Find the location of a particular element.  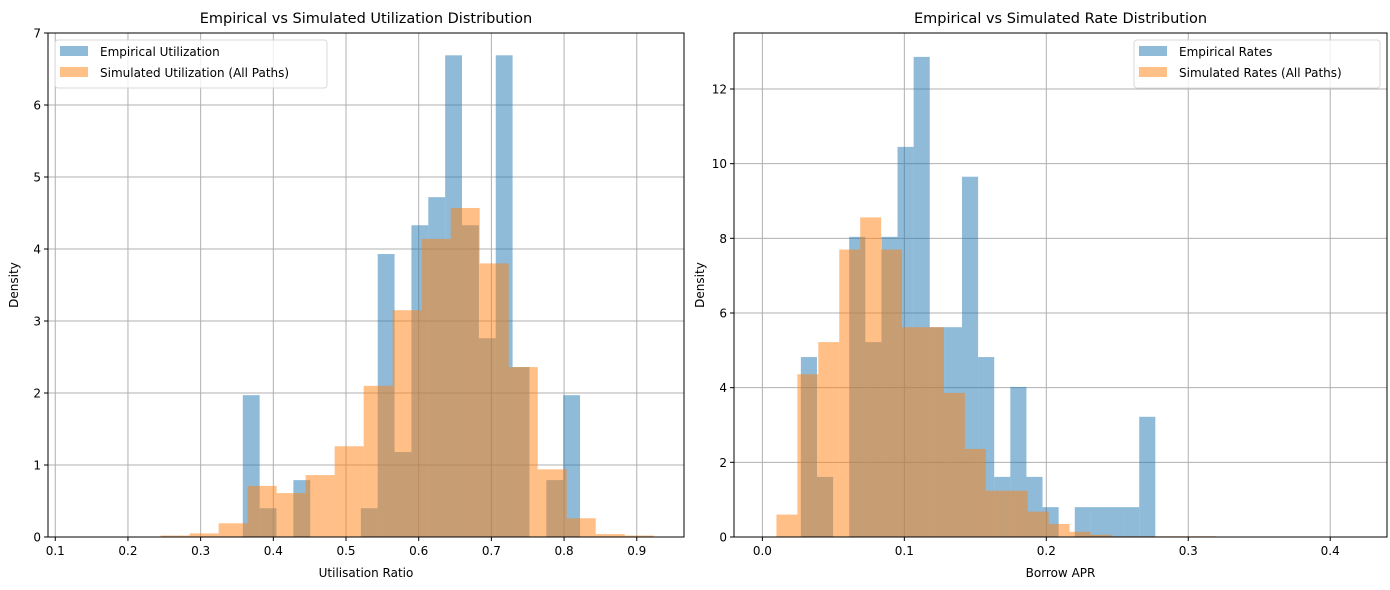

y-tick-label: 8 is located at coordinates (723, 239).